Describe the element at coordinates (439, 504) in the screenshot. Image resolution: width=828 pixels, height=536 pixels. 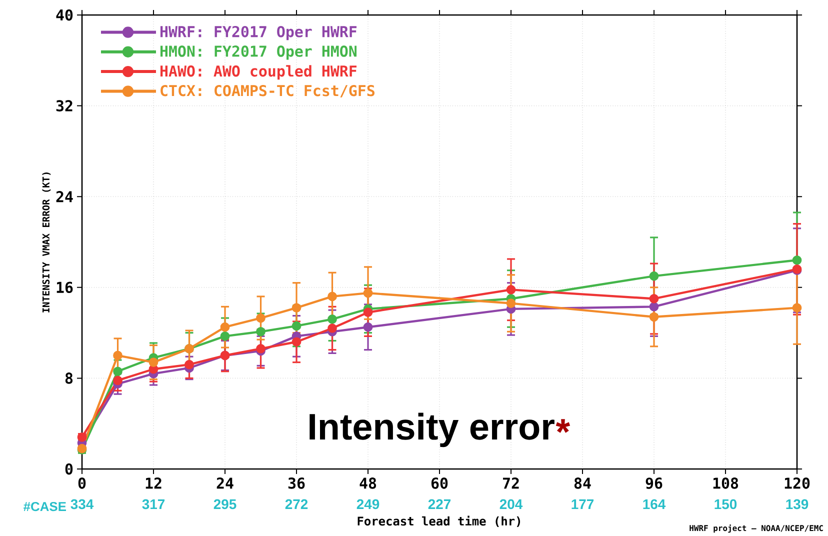
I see `text: 227` at that location.